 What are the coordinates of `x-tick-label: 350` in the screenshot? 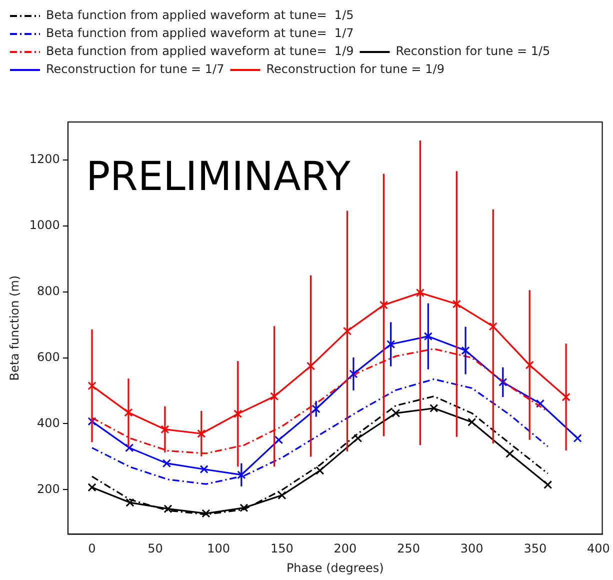 It's located at (535, 549).